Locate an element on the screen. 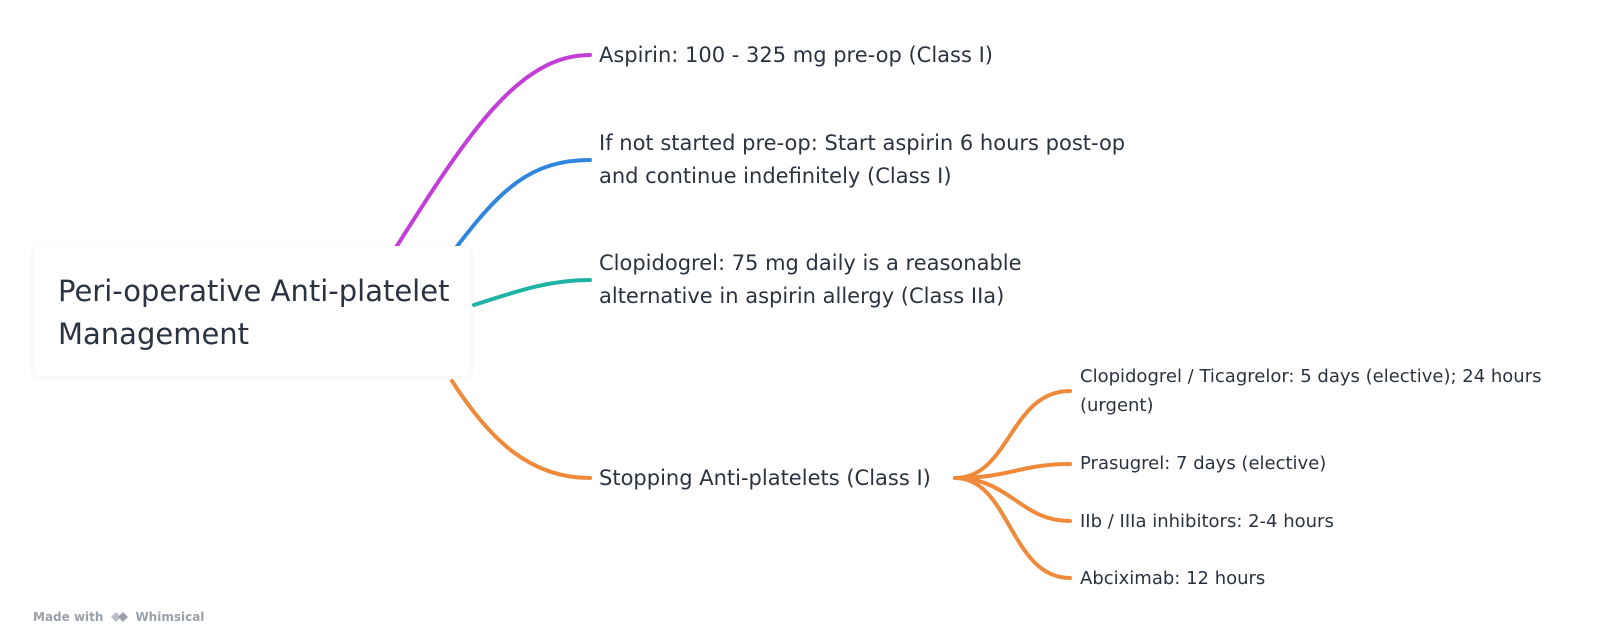 The width and height of the screenshot is (1600, 641). branch-node-stopping-anti-platelets: Stopping Anti-platelets (Class I) is located at coordinates (765, 478).